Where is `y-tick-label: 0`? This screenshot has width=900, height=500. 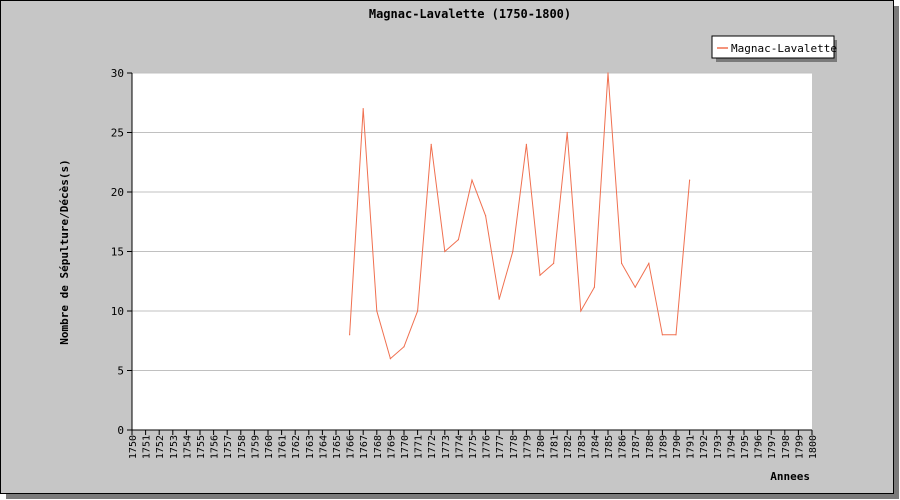 y-tick-label: 0 is located at coordinates (120, 430).